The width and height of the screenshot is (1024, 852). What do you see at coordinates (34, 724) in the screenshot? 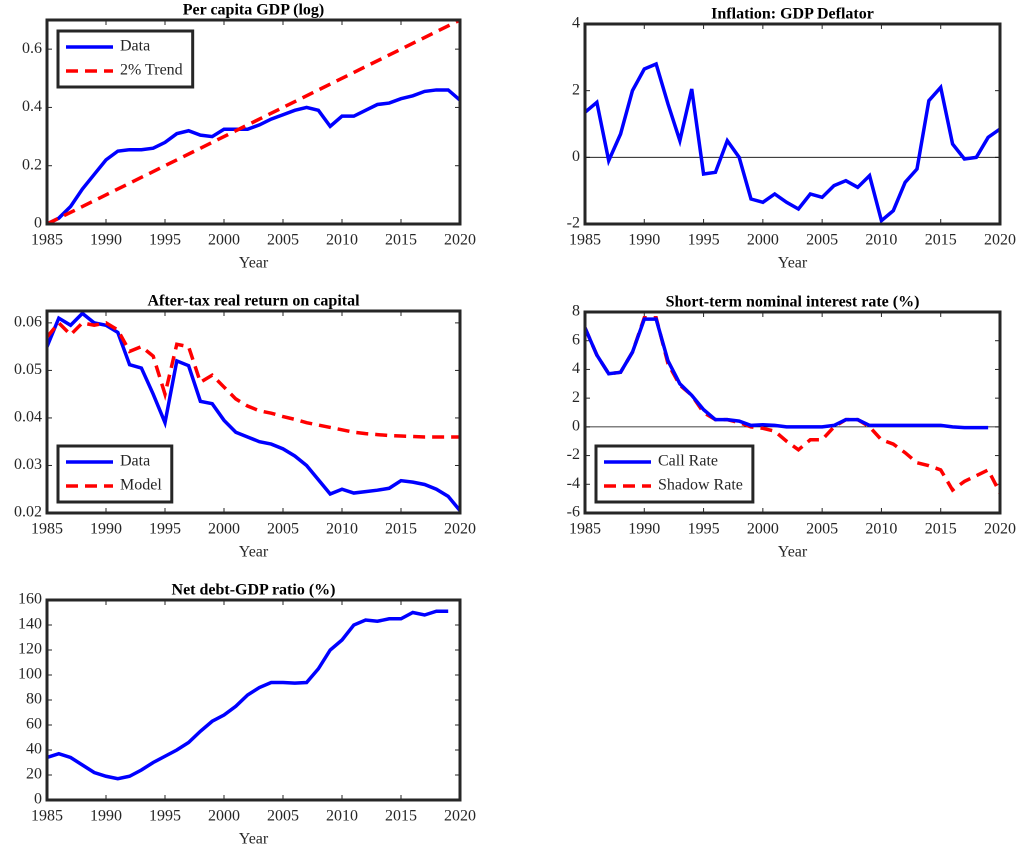
I see `y-tick-label: 60` at bounding box center [34, 724].